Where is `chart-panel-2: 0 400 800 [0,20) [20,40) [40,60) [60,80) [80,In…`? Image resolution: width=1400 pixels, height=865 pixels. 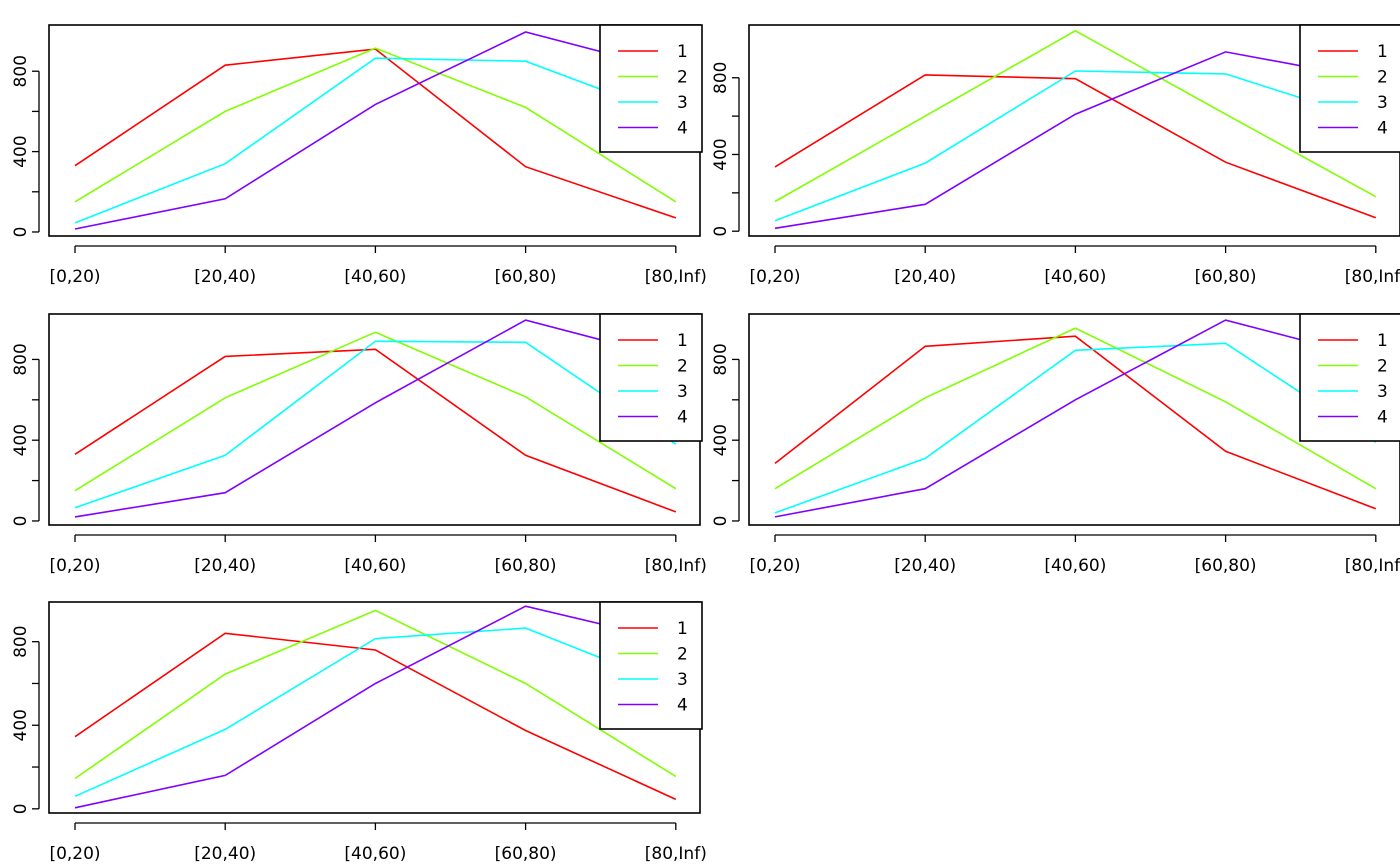
chart-panel-2: 0 400 800 [0,20) [20,40) [40,60) [60,80) [80,In… is located at coordinates (1055, 155).